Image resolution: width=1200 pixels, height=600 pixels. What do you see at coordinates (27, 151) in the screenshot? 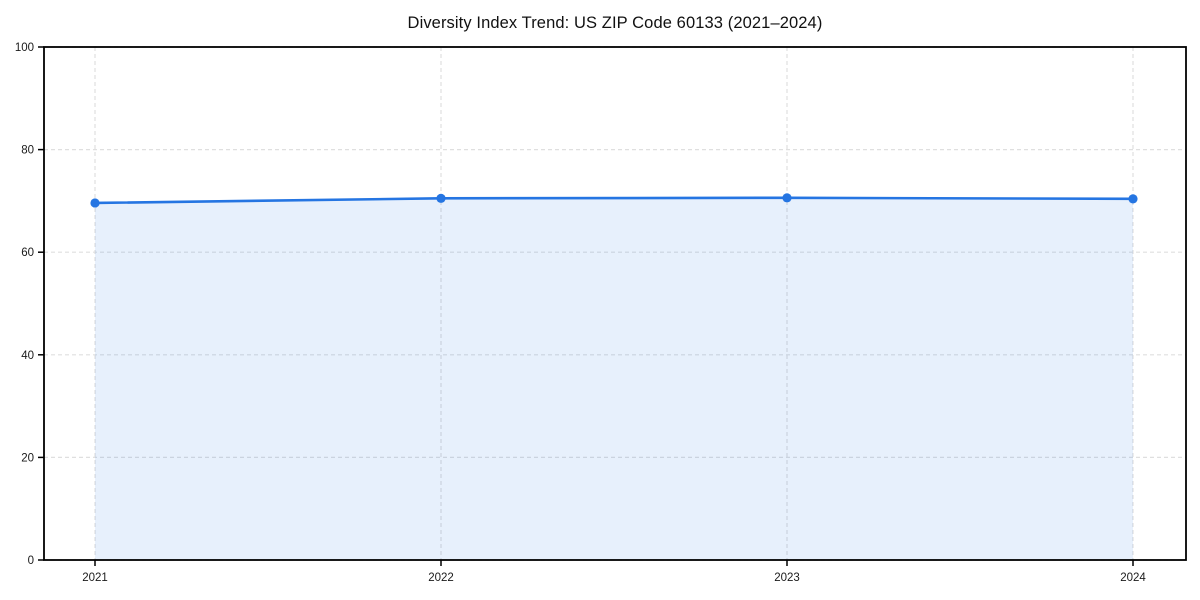
I see `y-tick-label: 80` at bounding box center [27, 151].